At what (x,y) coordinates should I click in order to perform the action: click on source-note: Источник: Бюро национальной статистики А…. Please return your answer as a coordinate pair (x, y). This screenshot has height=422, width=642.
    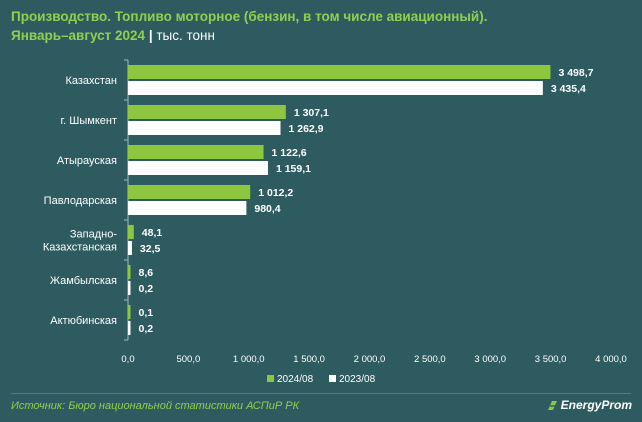
    Looking at the image, I should click on (155, 406).